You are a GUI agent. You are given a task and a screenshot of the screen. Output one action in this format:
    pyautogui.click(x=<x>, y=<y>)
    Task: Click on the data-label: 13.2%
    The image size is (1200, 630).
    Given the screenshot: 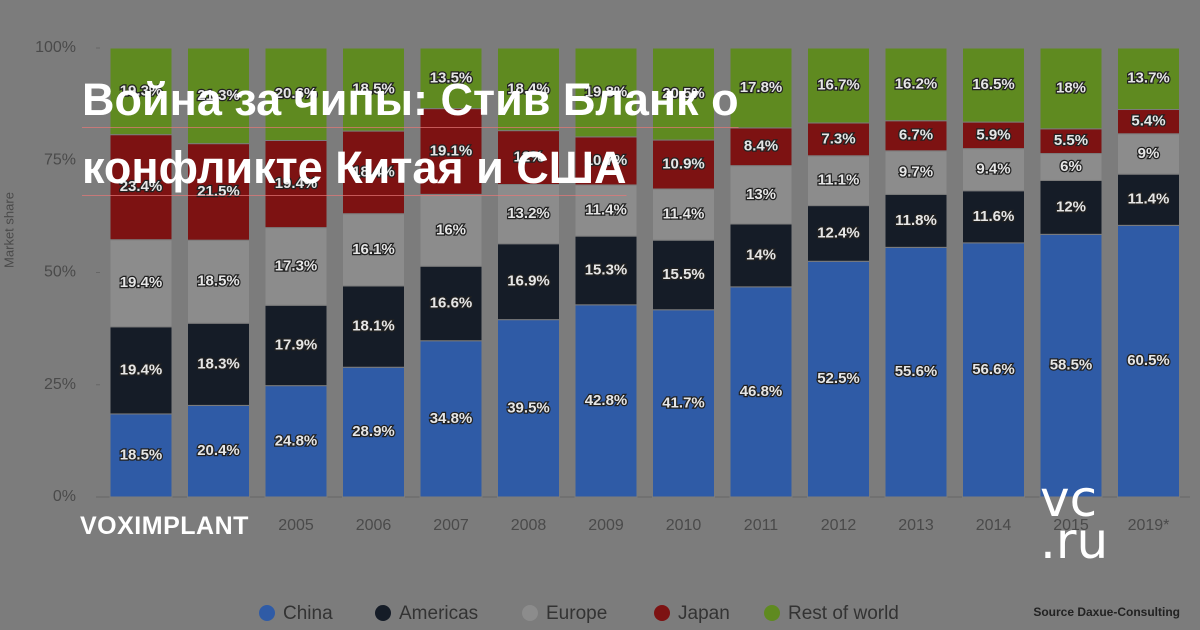 What is the action you would take?
    pyautogui.click(x=528, y=213)
    